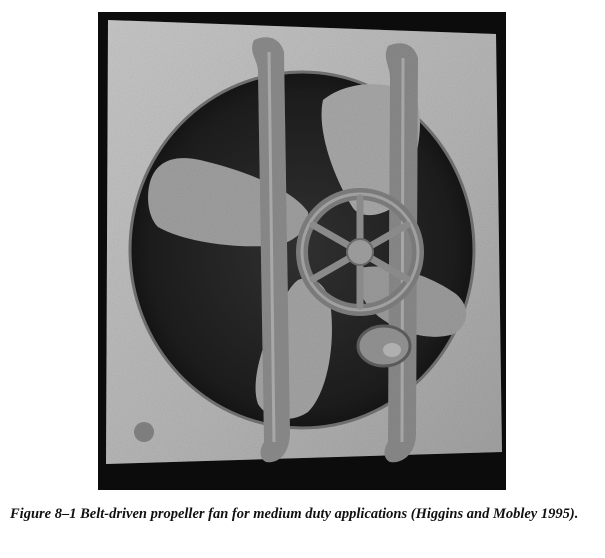 This screenshot has width=605, height=558. I want to click on motor-pulley, so click(384, 346).